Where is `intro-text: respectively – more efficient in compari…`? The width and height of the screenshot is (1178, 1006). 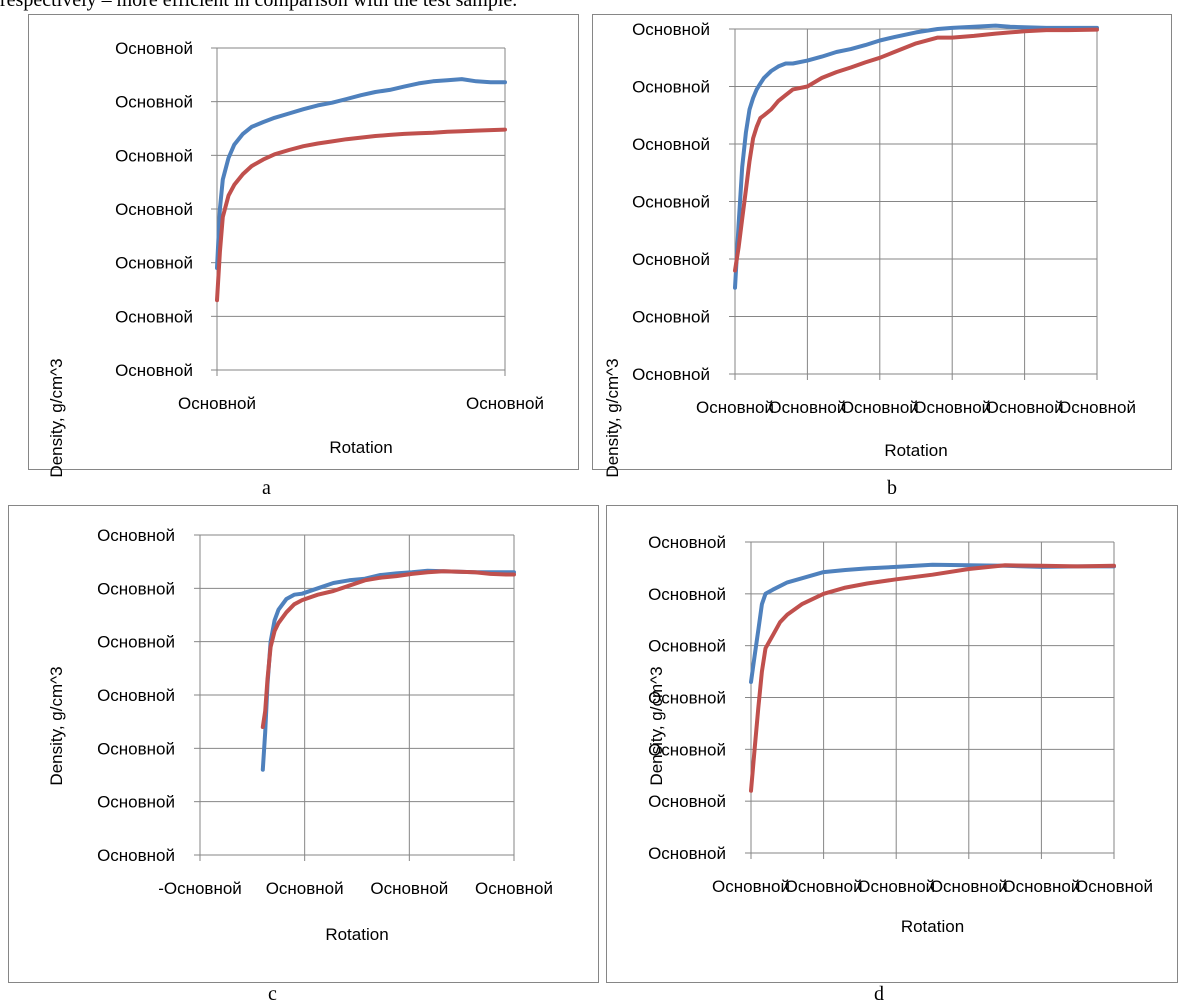 intro-text: respectively – more efficient in compari… is located at coordinates (259, 5).